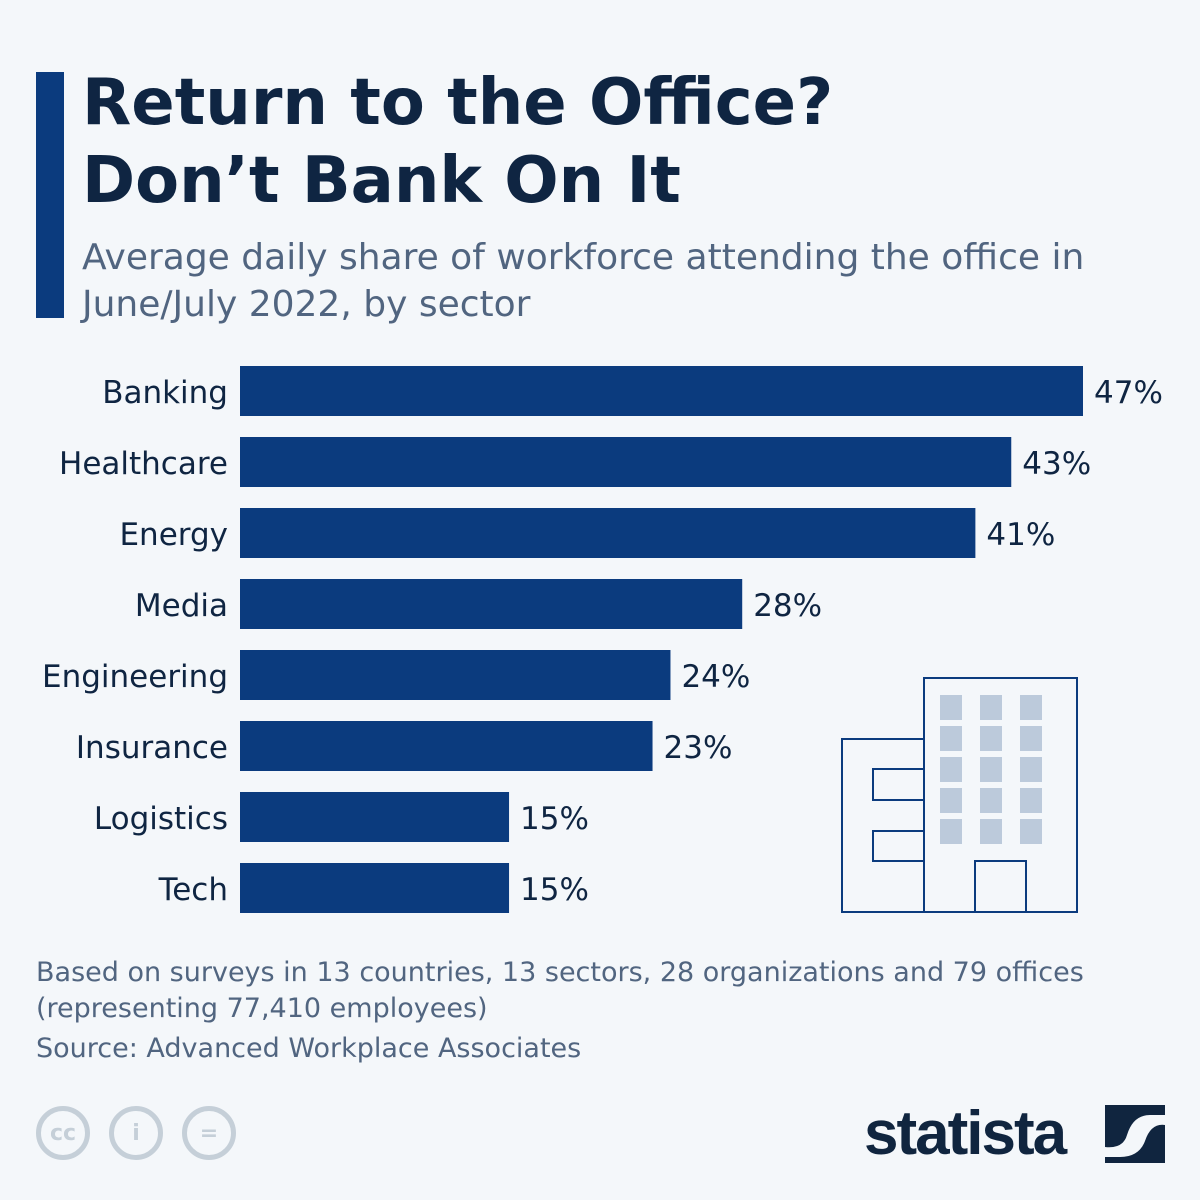  I want to click on bar-media, so click(491, 604).